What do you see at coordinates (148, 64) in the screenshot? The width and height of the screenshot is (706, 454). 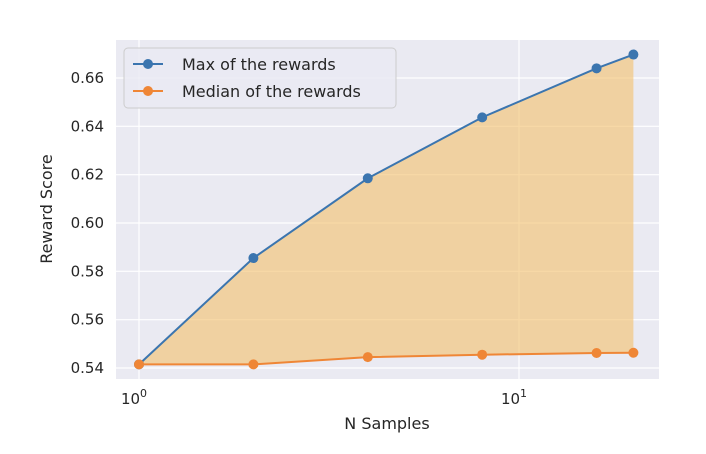 I see `legend-marker-max` at bounding box center [148, 64].